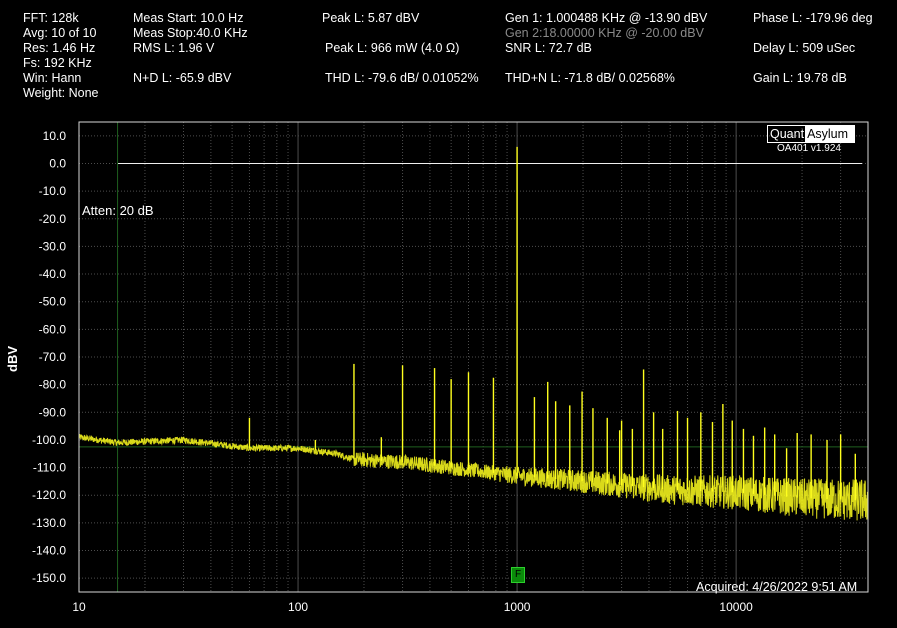  I want to click on logo-part-asylum: Asylum, so click(829, 134).